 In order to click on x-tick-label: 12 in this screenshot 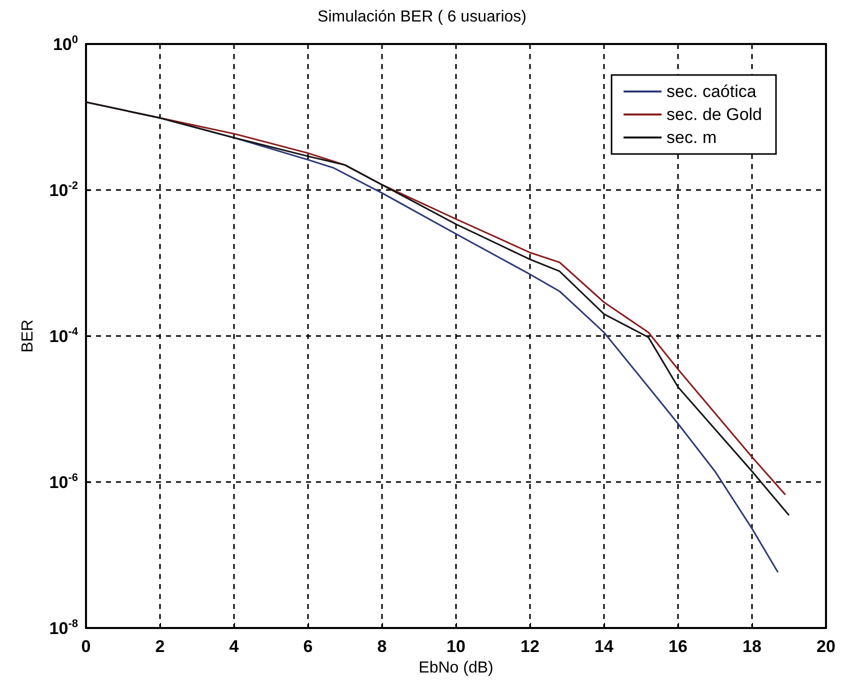, I will do `click(530, 646)`.